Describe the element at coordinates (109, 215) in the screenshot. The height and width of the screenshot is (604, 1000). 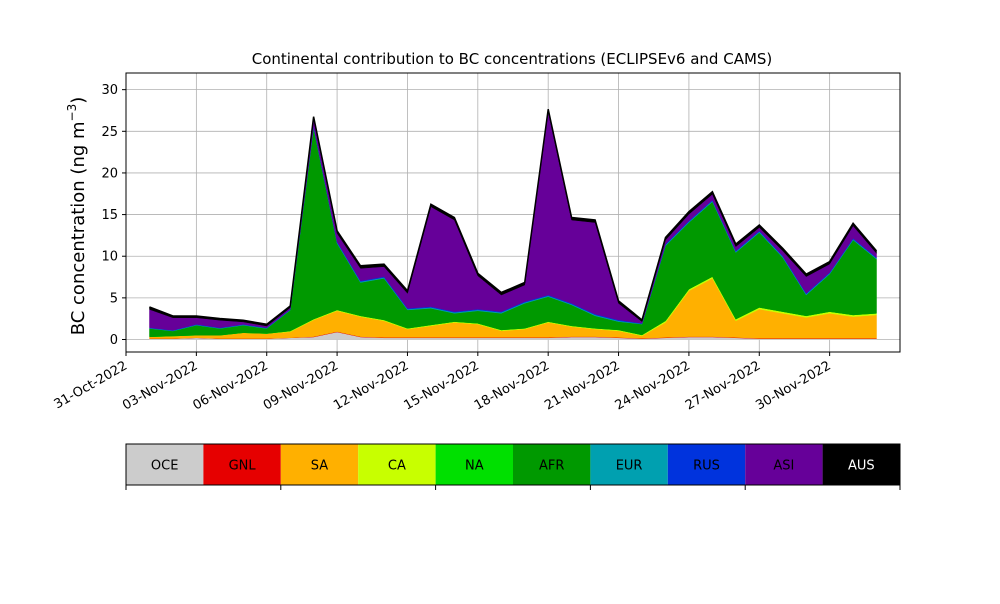
I see `y-tick-label: 15` at that location.